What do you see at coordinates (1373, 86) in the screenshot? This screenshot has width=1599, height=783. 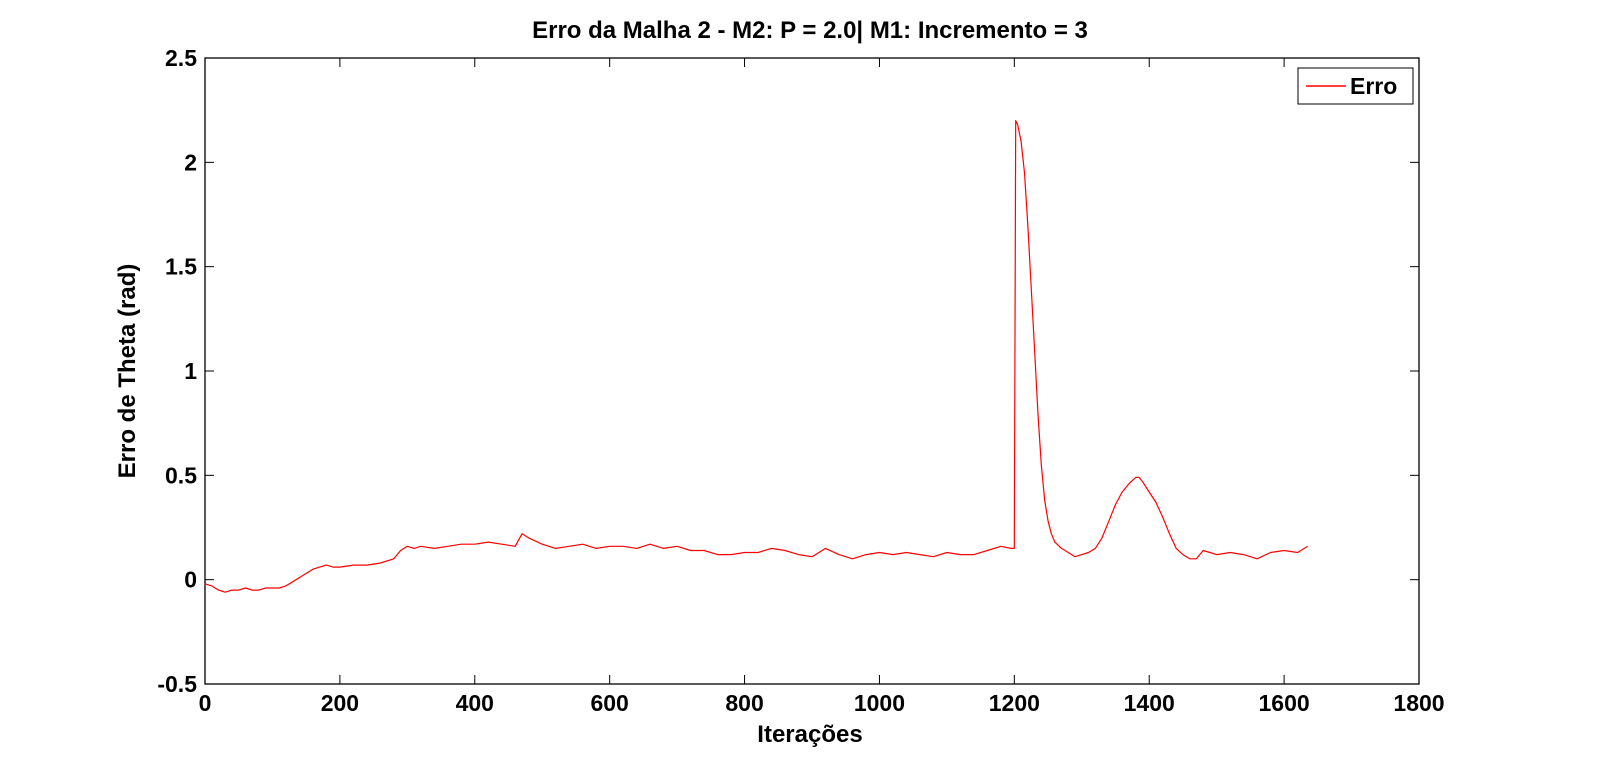 I see `legend-label-erro: Erro` at bounding box center [1373, 86].